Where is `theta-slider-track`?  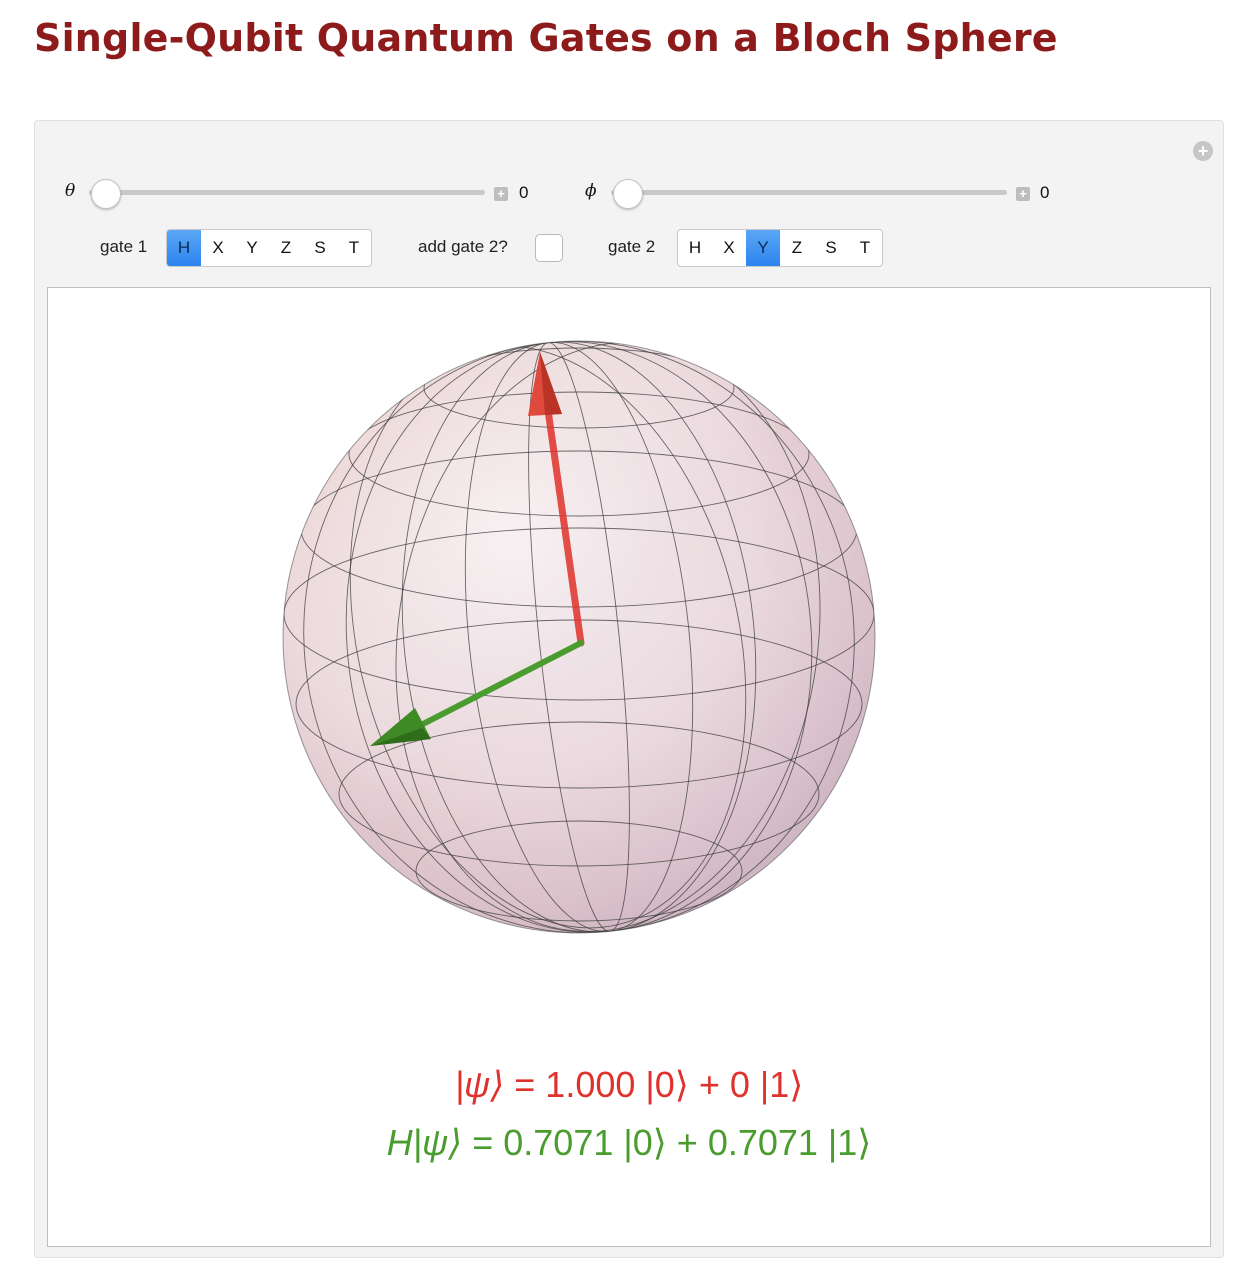 theta-slider-track is located at coordinates (287, 192).